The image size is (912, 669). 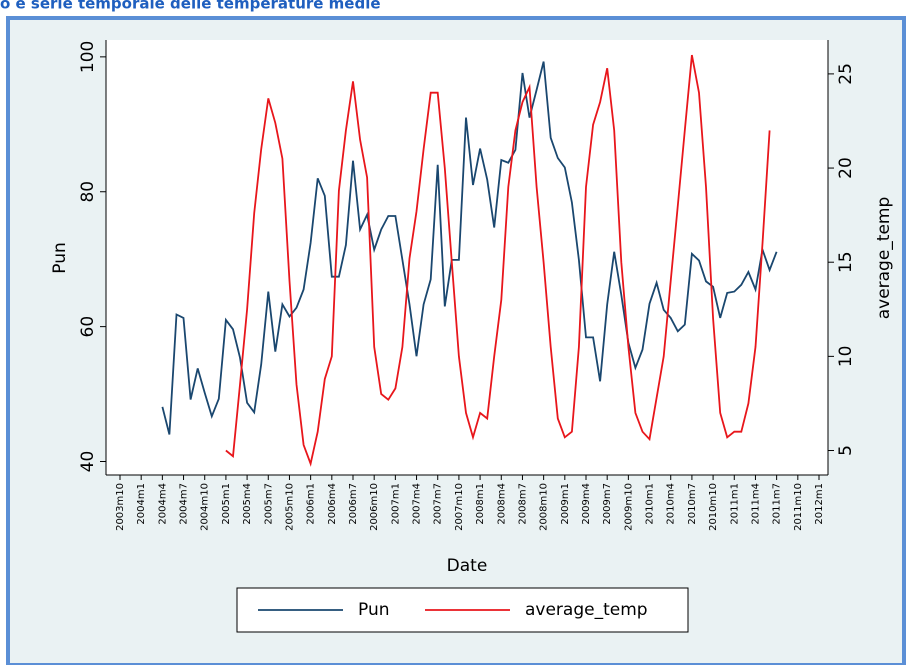 What do you see at coordinates (162, 504) in the screenshot?
I see `x-tick-label: 2004m4` at bounding box center [162, 504].